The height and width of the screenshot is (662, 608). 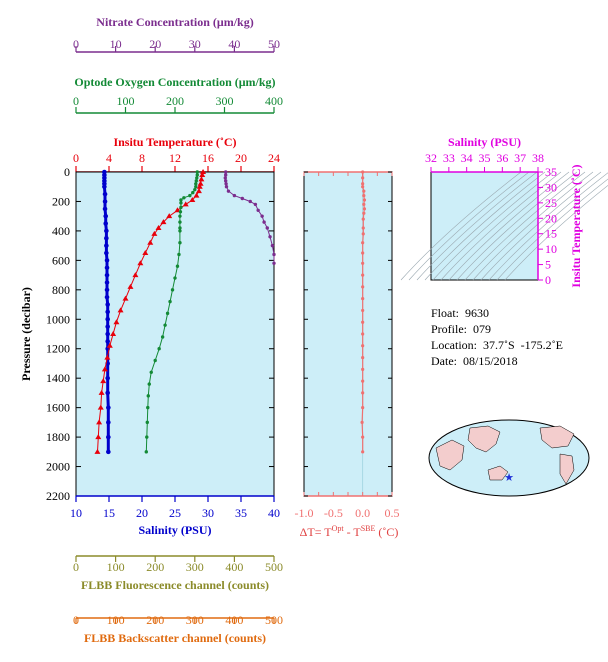 What do you see at coordinates (234, 567) in the screenshot?
I see `fluorescence-axis-tick-label: 400` at bounding box center [234, 567].